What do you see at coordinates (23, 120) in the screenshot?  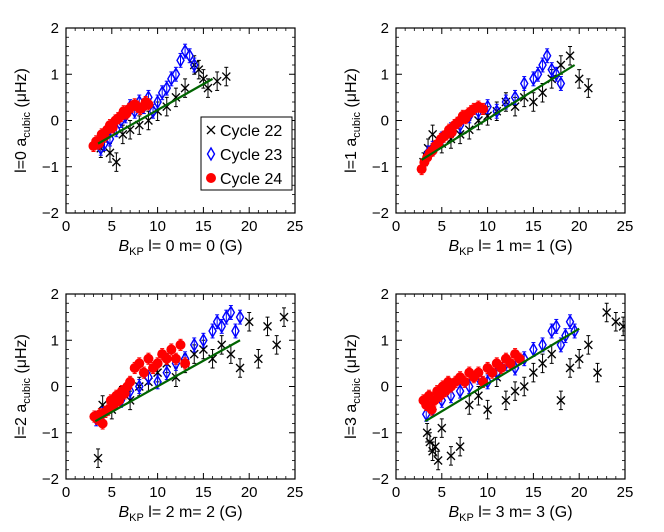 I see `y-axis-label: l=0 acubic (μHz)` at bounding box center [23, 120].